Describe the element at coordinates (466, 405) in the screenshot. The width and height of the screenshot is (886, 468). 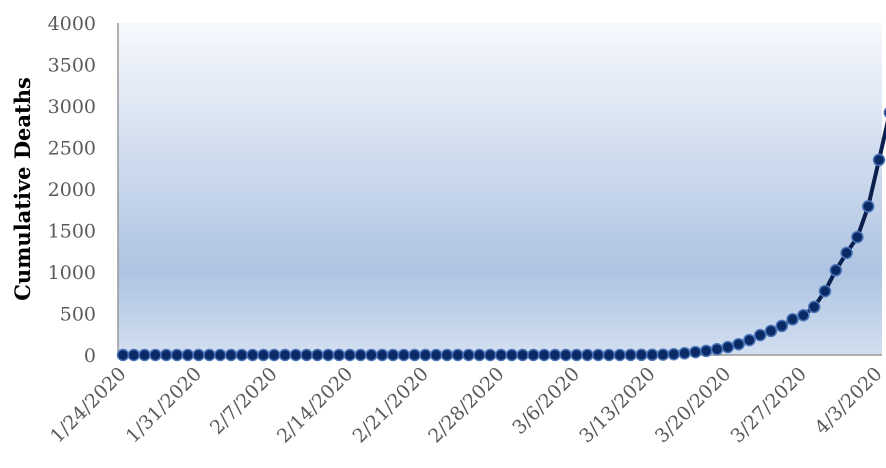
I see `x-tick-label: 2/28/2020` at that location.